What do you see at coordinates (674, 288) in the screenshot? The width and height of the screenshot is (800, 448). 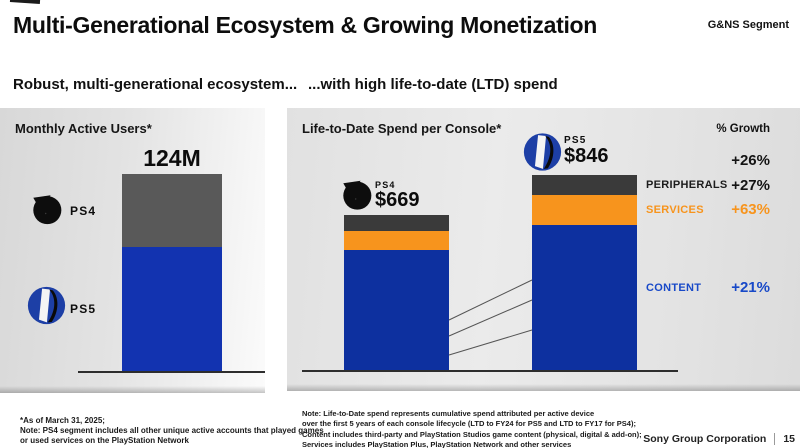 I see `legend-label-content: CONTENT` at bounding box center [674, 288].